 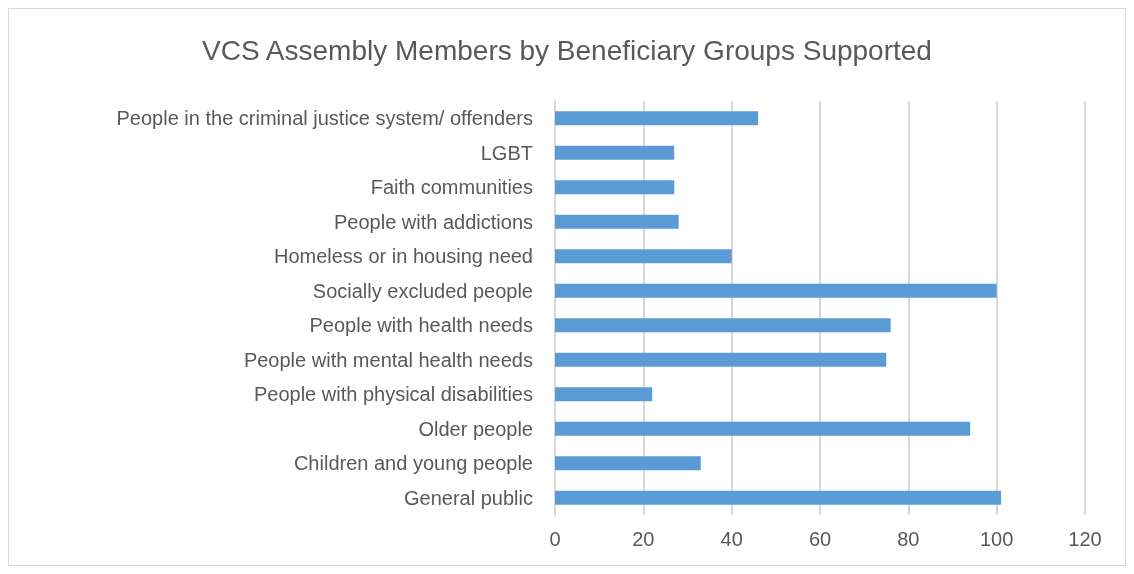 I want to click on y-tick-label: People with addictions, so click(x=433, y=221).